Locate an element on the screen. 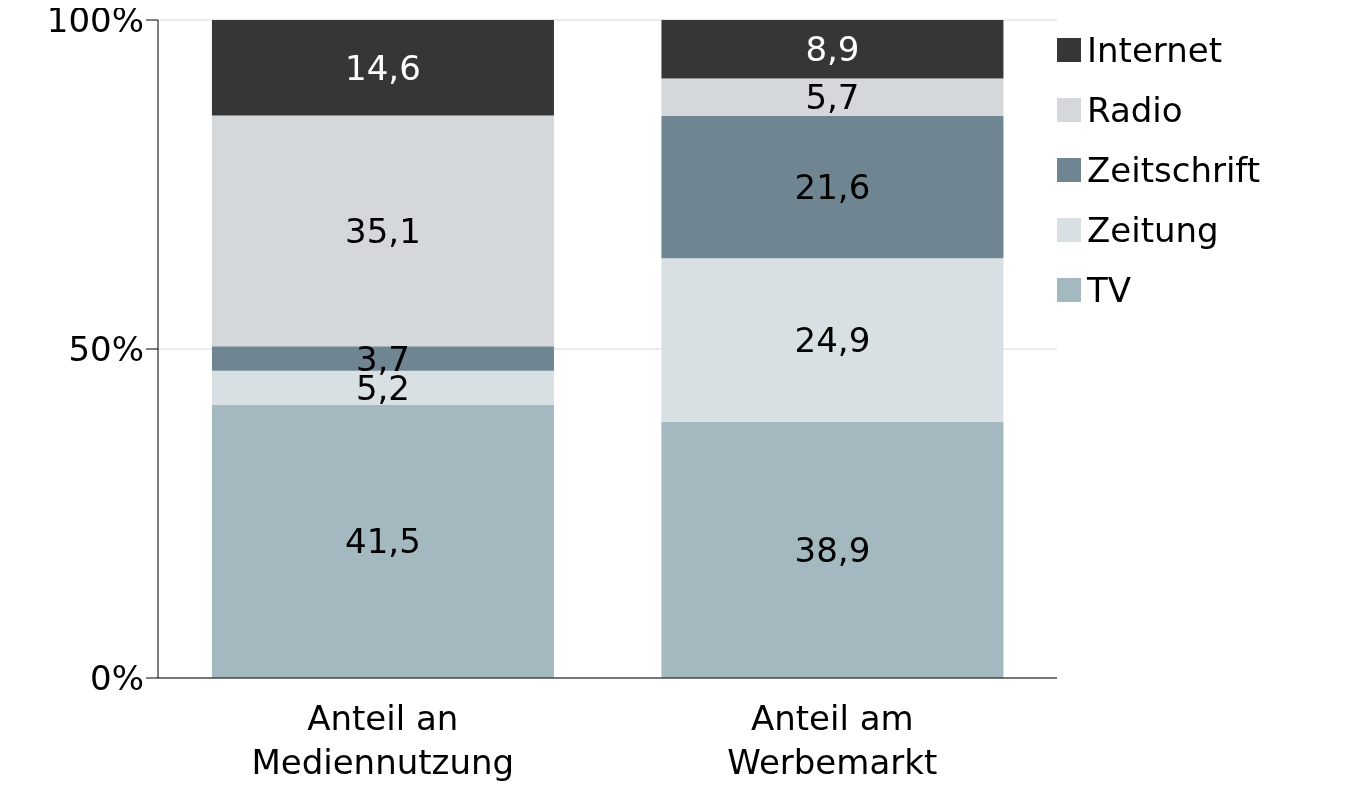  data-label: 21,6 is located at coordinates (832, 187).